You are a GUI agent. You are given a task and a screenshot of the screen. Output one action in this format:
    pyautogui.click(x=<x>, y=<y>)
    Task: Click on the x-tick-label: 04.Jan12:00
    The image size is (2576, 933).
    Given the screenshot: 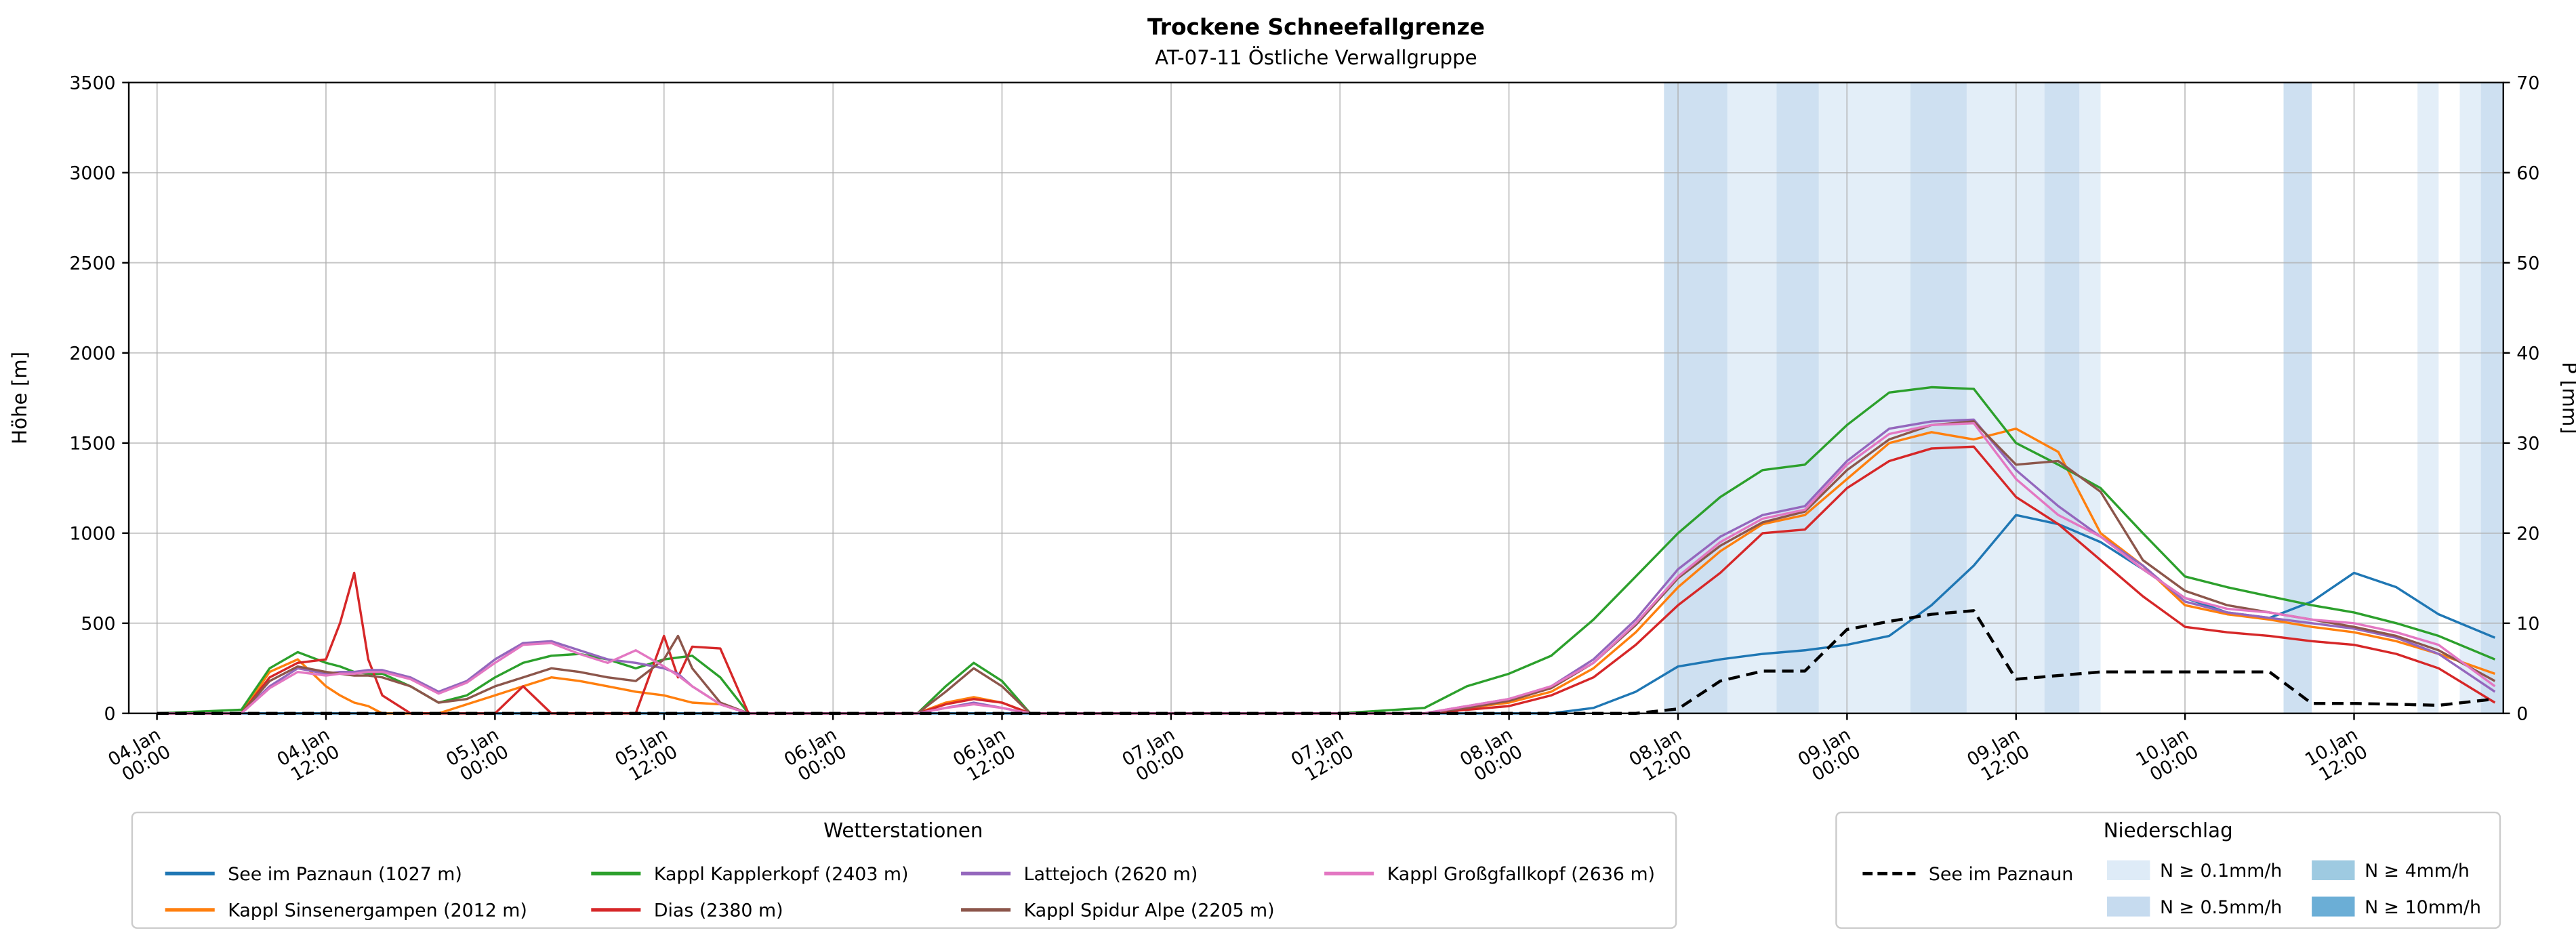 What is the action you would take?
    pyautogui.click(x=309, y=756)
    